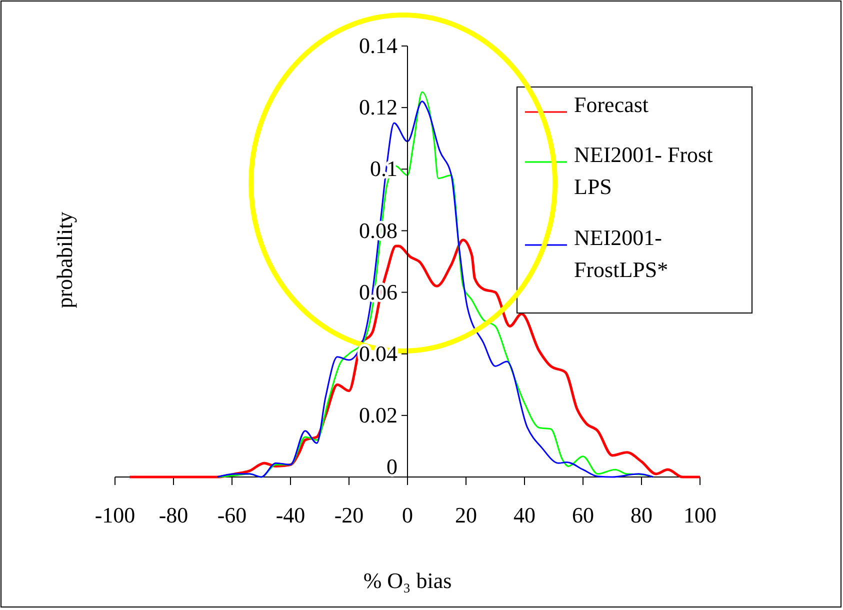 The height and width of the screenshot is (610, 843). Describe the element at coordinates (378, 415) in the screenshot. I see `y-tick-label: 0.02` at that location.